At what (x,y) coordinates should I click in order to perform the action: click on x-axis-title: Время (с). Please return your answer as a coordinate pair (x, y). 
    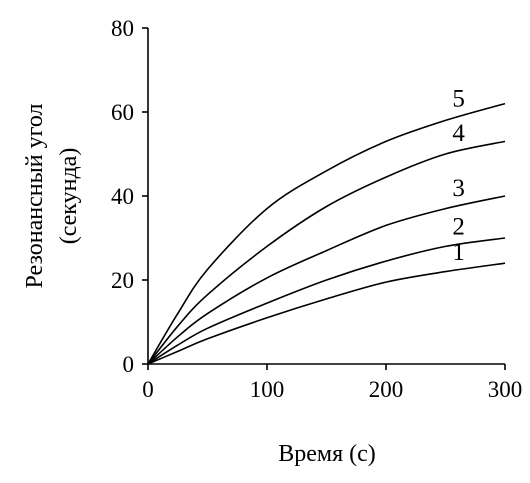
    Looking at the image, I should click on (327, 454).